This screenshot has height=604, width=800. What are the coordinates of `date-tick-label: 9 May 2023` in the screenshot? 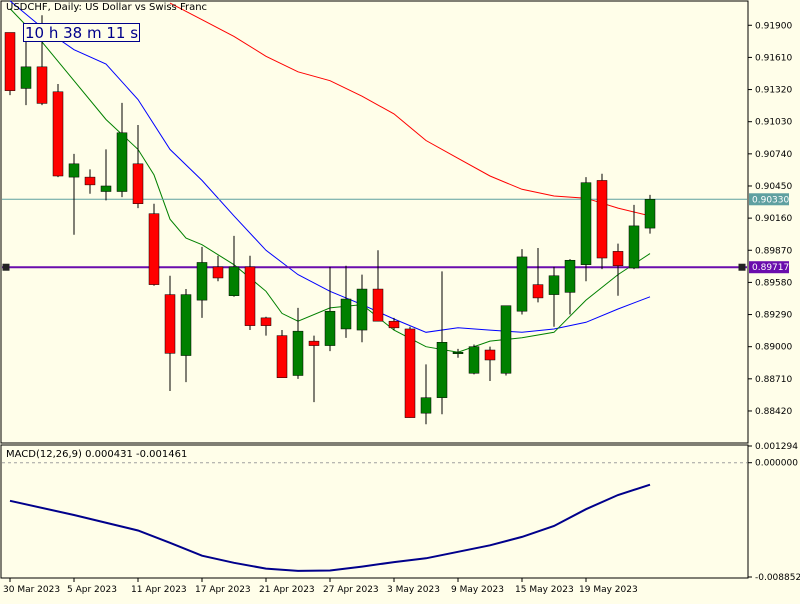 It's located at (477, 590).